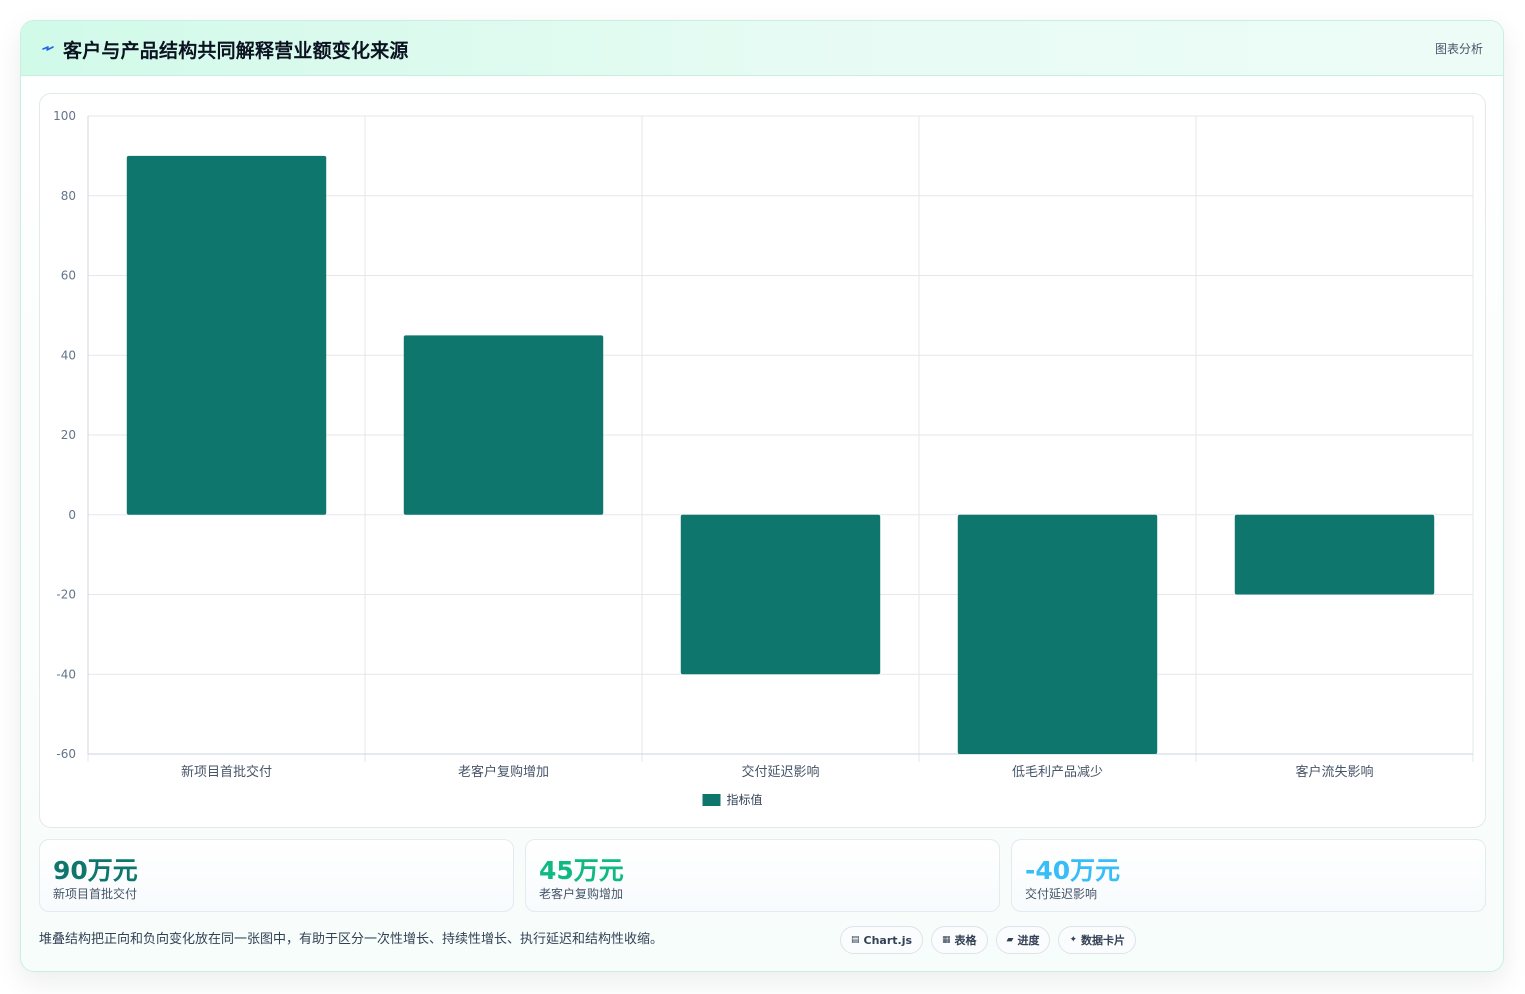  I want to click on table-icon: ▦, so click(946, 940).